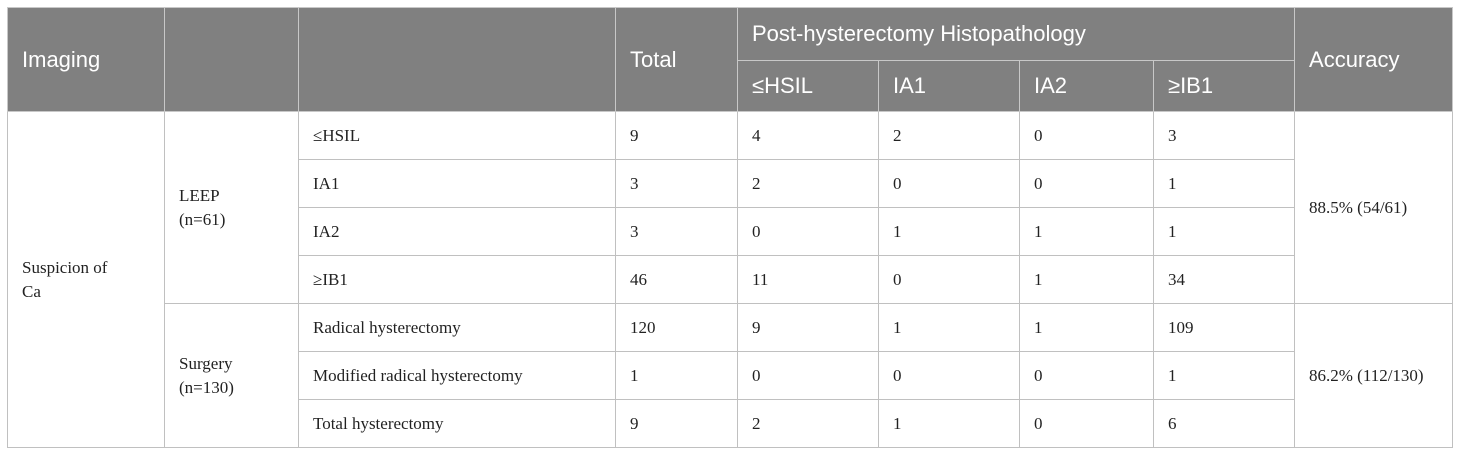 The width and height of the screenshot is (1460, 458). What do you see at coordinates (1374, 59) in the screenshot?
I see `header-accuracy: Accuracy` at bounding box center [1374, 59].